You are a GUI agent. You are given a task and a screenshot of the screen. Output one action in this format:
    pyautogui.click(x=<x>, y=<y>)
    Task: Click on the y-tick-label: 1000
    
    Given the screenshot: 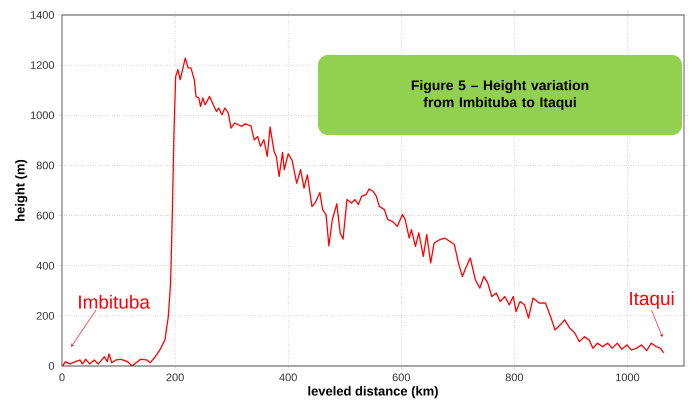 What is the action you would take?
    pyautogui.click(x=42, y=115)
    